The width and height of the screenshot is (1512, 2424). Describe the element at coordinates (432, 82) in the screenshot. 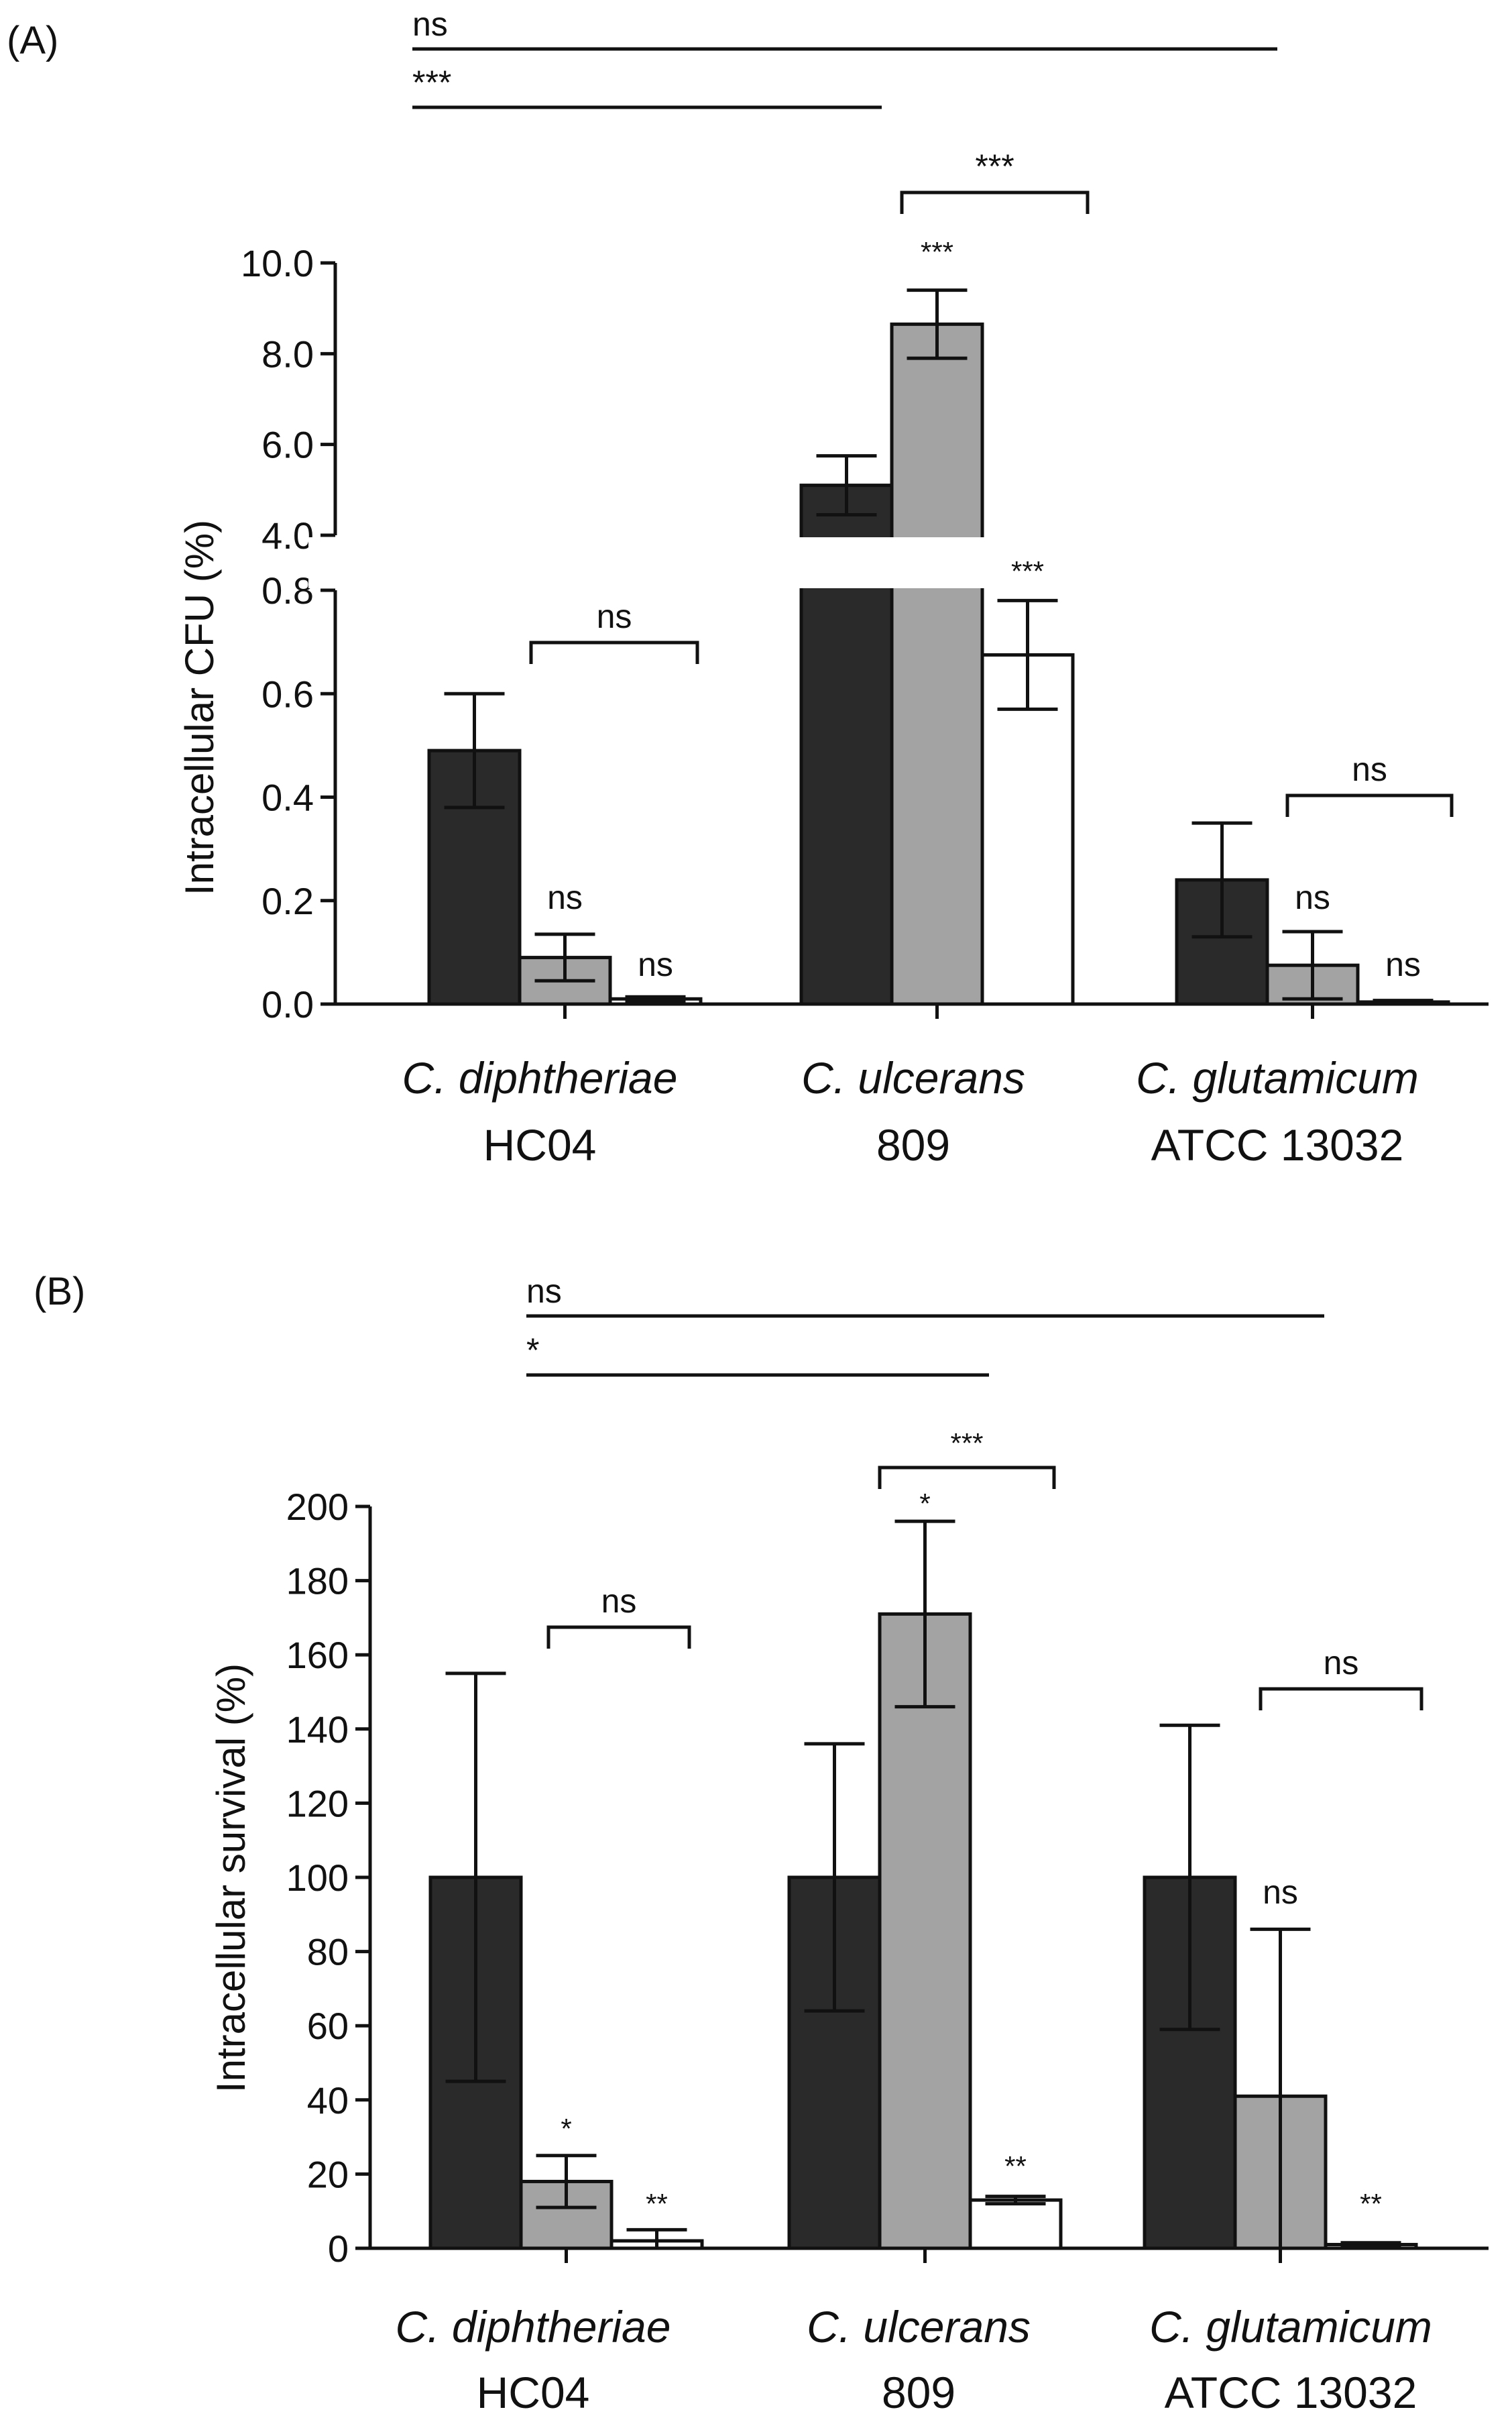

I see `panel-a-comparison-label: ***` at that location.